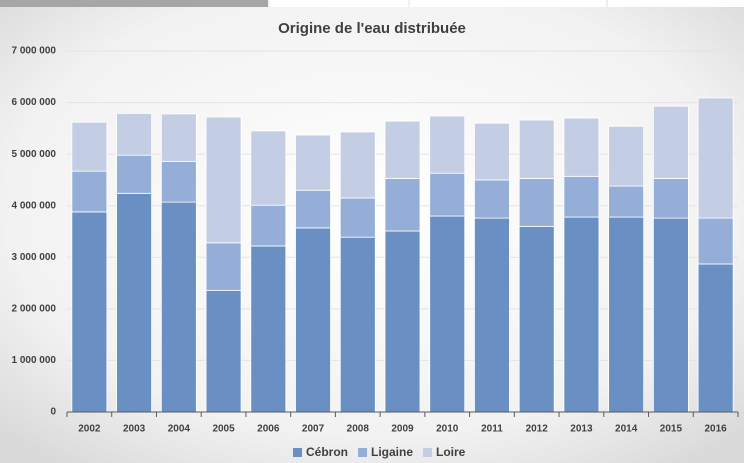 The image size is (744, 463). I want to click on y-tick-label: 5 000 000, so click(34, 154).